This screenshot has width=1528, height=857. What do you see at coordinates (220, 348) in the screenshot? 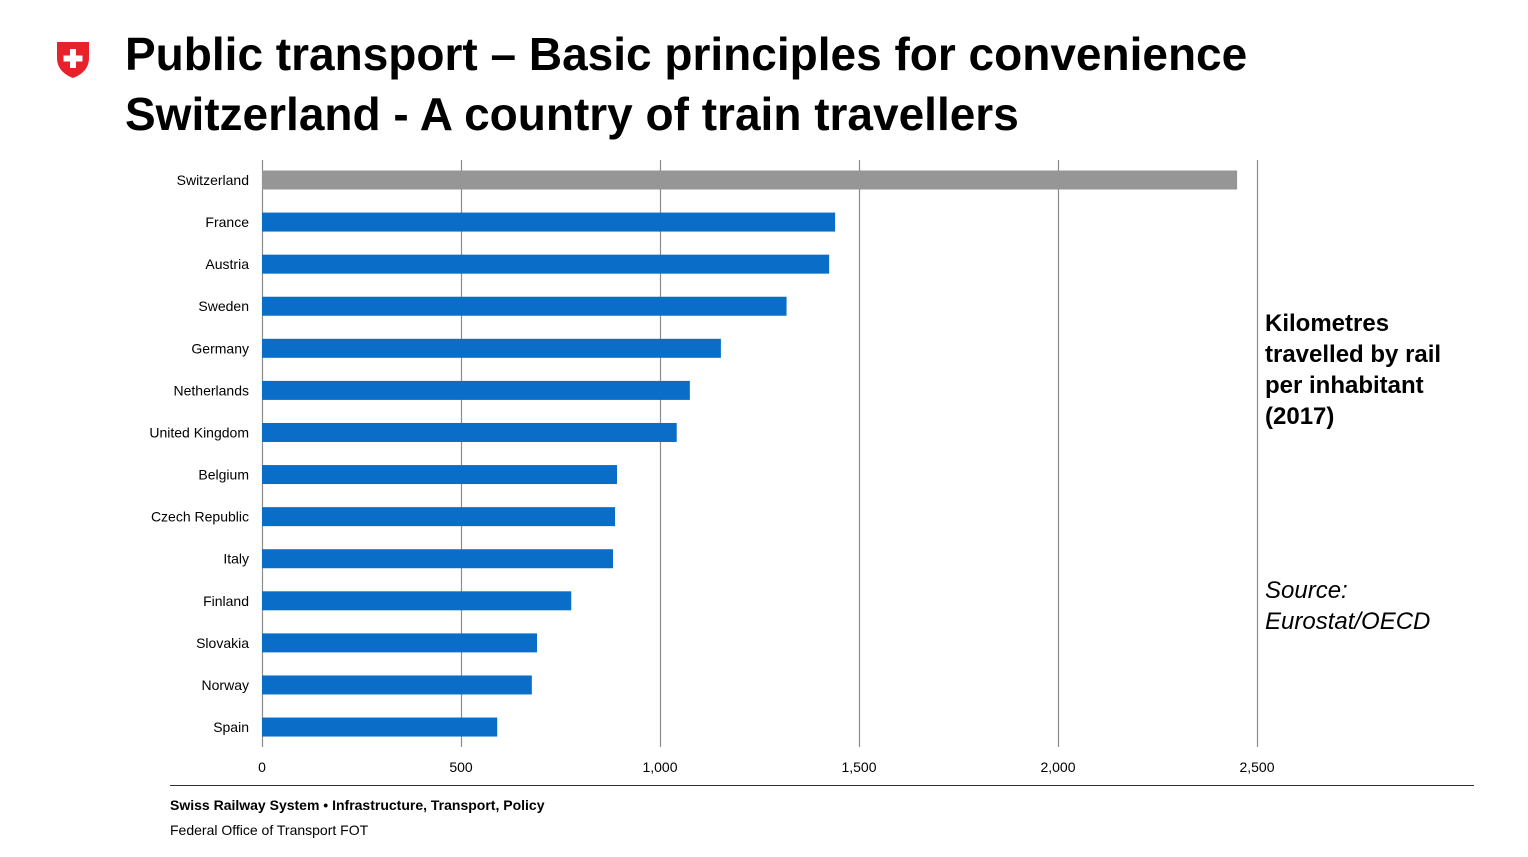
I see `category-label: Germany` at bounding box center [220, 348].